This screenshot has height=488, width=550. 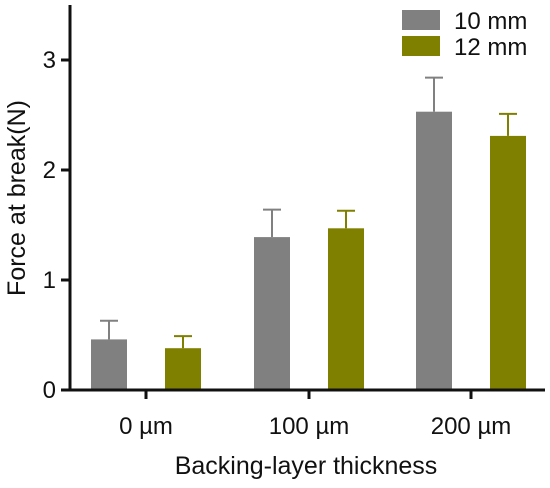 What do you see at coordinates (490, 47) in the screenshot?
I see `legend-label-12mm: 12 mm` at bounding box center [490, 47].